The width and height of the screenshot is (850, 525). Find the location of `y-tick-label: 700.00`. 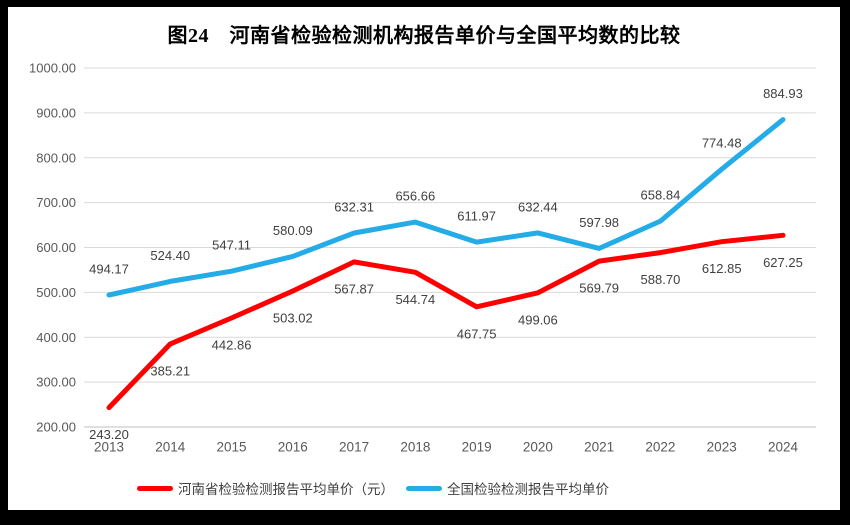

y-tick-label: 700.00 is located at coordinates (56, 202).